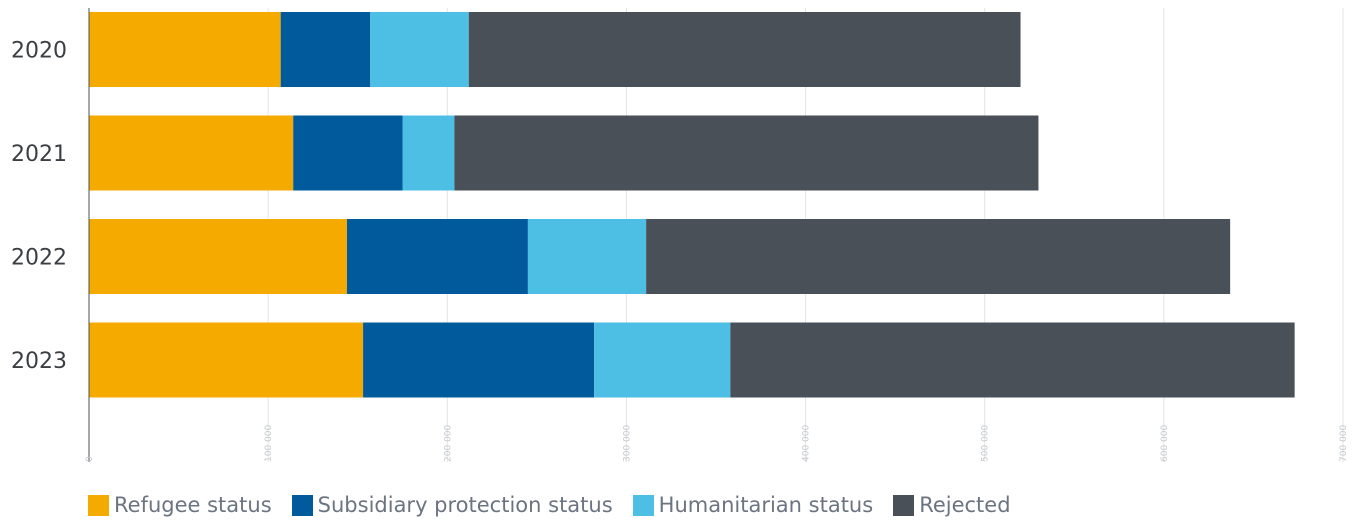 The width and height of the screenshot is (1369, 524). What do you see at coordinates (1165, 443) in the screenshot?
I see `x-tick-label: 600 000` at bounding box center [1165, 443].